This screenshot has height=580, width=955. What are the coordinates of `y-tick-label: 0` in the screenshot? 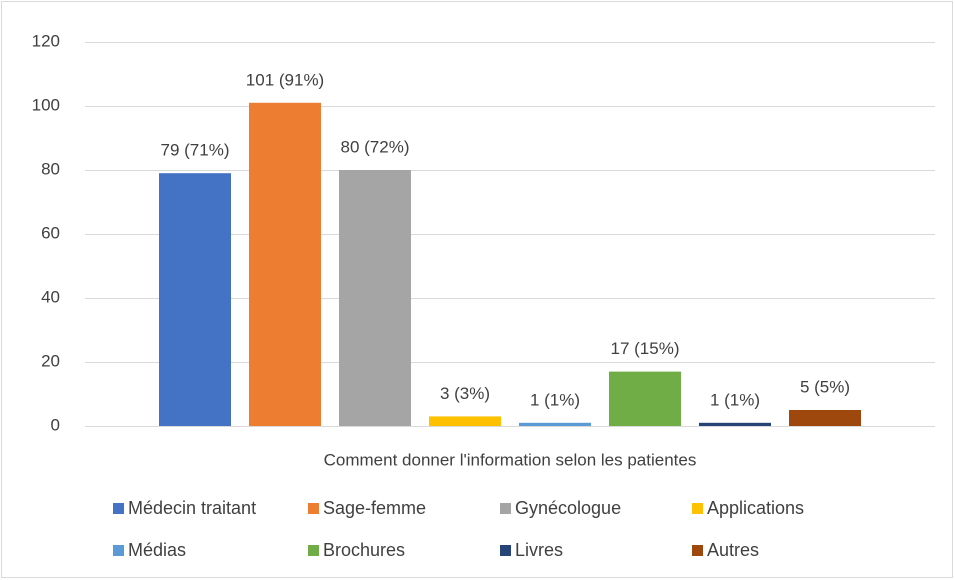 It's located at (55, 424).